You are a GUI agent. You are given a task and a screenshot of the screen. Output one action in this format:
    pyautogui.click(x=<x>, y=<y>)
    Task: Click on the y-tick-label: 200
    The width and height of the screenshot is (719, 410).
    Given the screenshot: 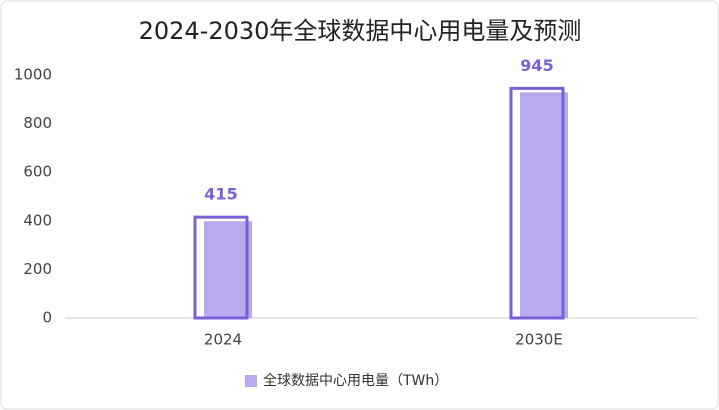 What is the action you would take?
    pyautogui.click(x=37, y=269)
    